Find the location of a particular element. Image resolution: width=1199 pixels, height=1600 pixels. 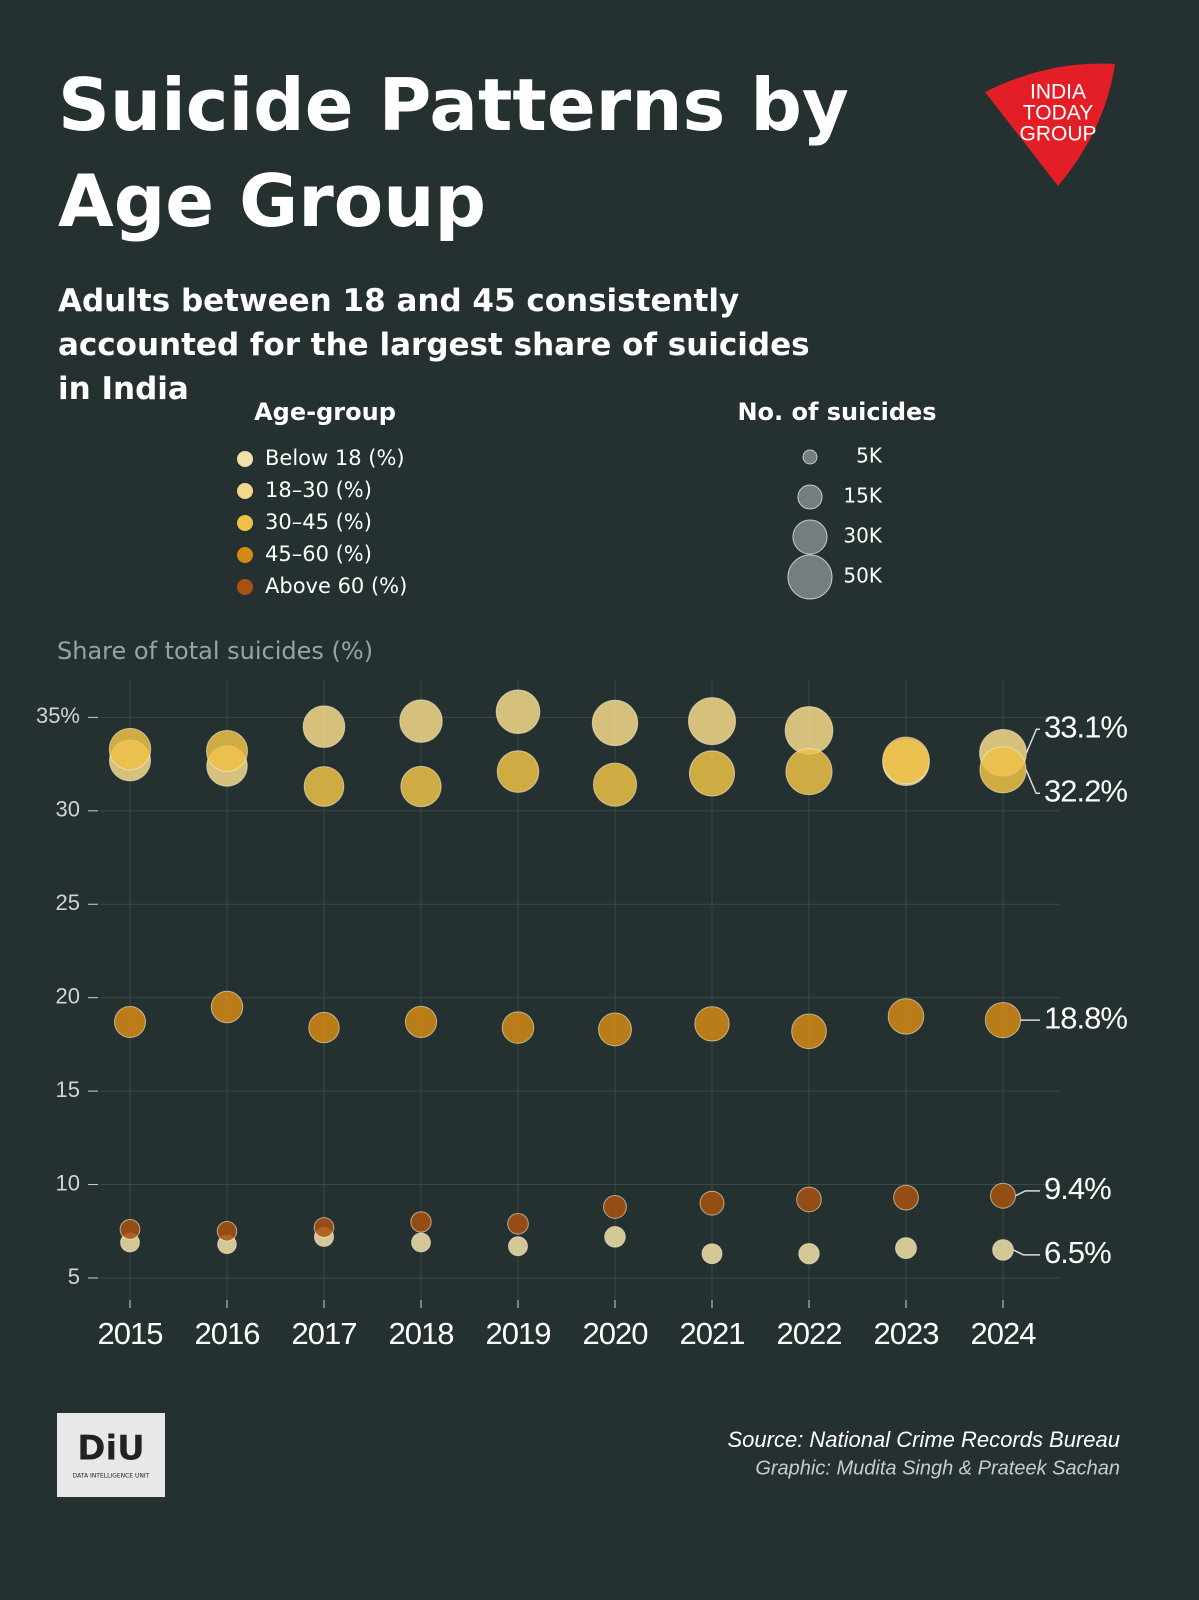

x-tick-label: 2023 is located at coordinates (906, 1333).